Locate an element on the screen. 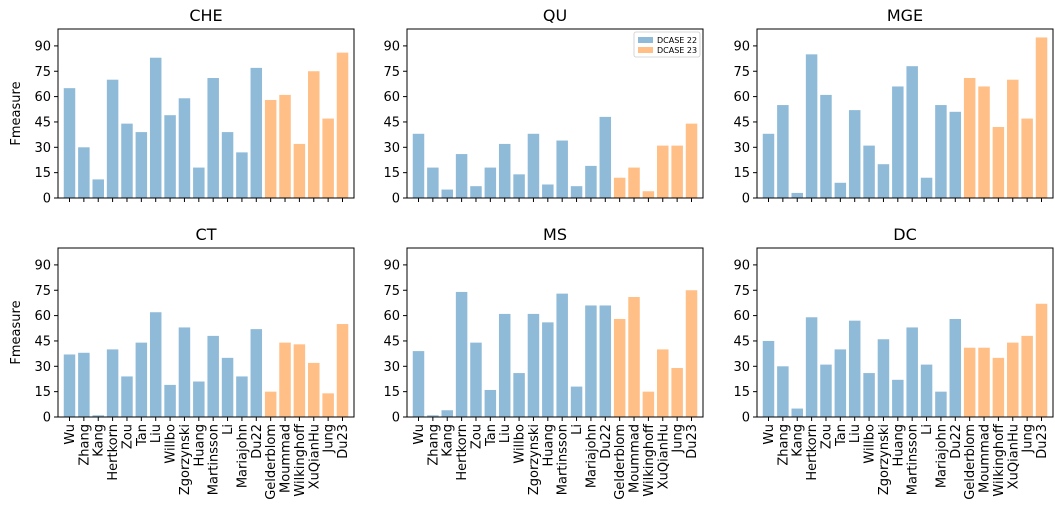 The height and width of the screenshot is (516, 1055). x-tick-label: Tan is located at coordinates (142, 435).